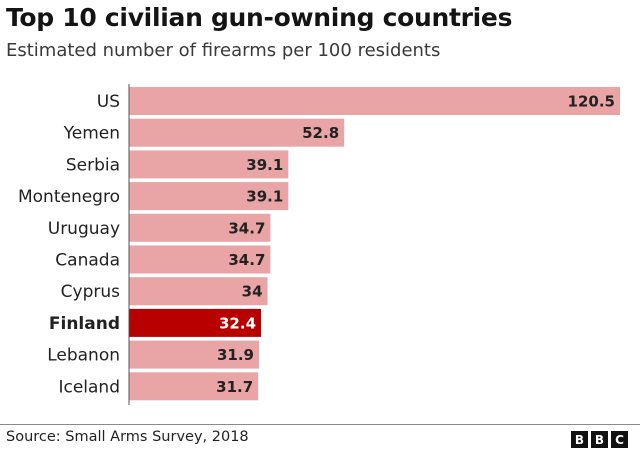 The image size is (640, 450). I want to click on category-label: Serbia, so click(93, 165).